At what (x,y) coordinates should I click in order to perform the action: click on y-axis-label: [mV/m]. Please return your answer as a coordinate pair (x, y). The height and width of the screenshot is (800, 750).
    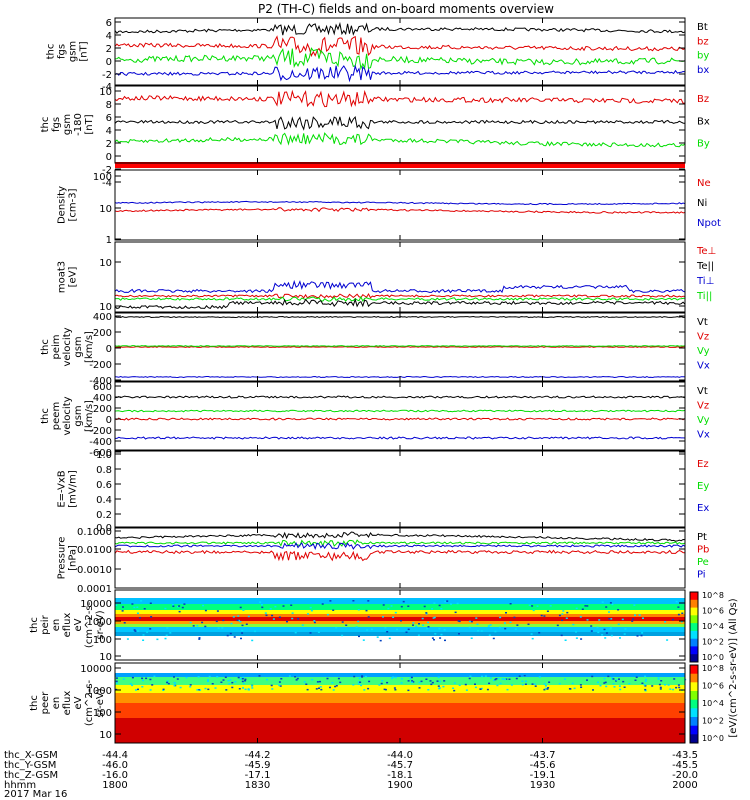
    Looking at the image, I should click on (73, 489).